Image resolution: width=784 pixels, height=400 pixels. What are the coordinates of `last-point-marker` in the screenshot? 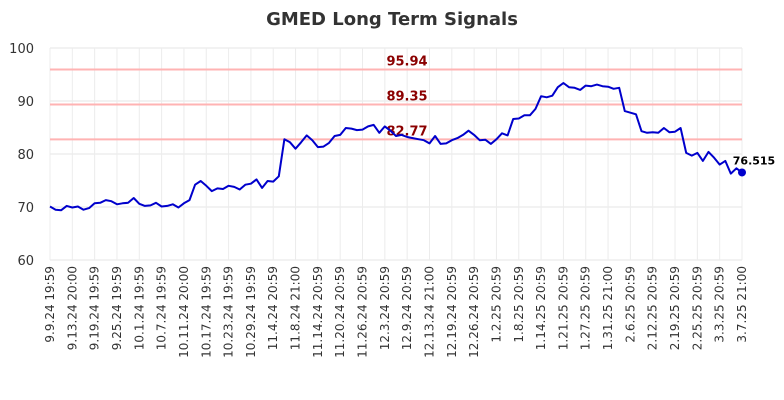 It's located at (742, 172).